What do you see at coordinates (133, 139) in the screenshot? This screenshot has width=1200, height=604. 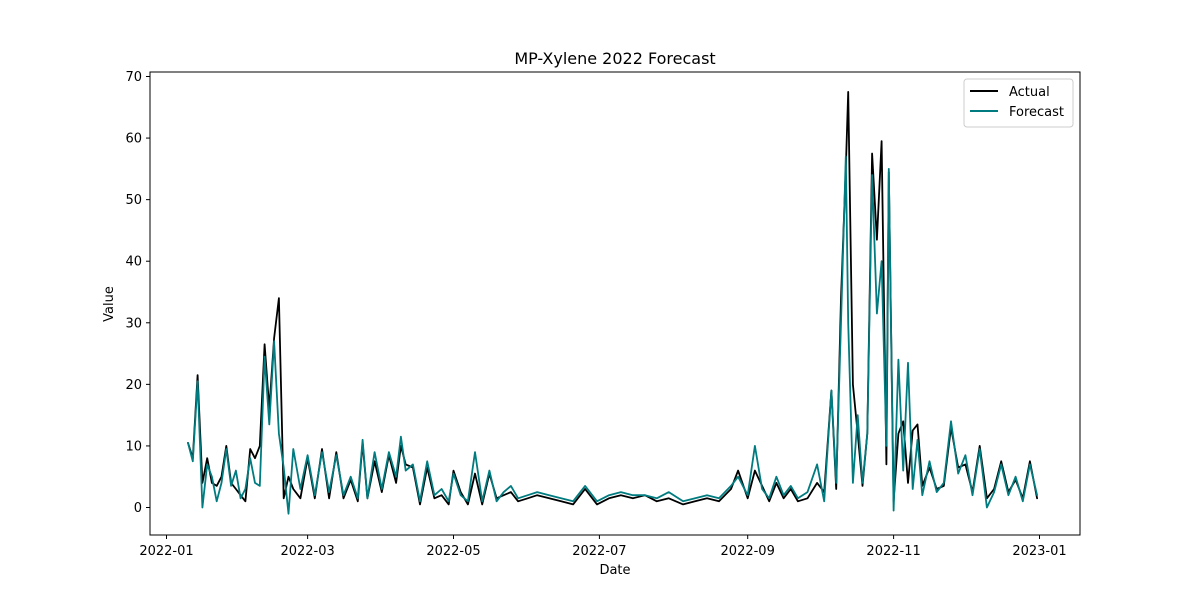 I see `y-tick-label: 60` at bounding box center [133, 139].